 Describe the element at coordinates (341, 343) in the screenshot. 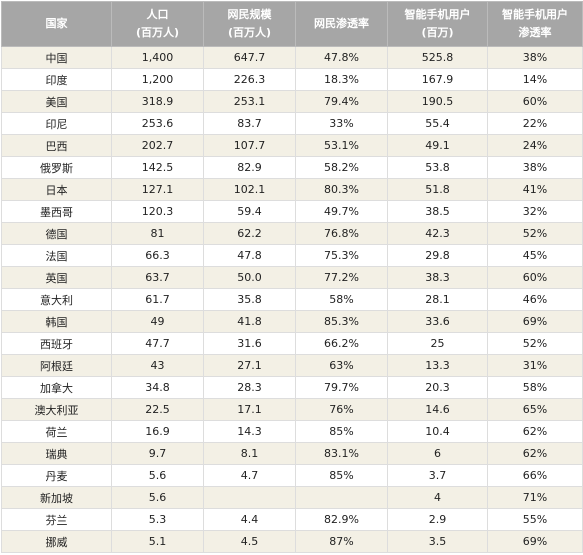

I see `value-cell: 66.2%` at that location.